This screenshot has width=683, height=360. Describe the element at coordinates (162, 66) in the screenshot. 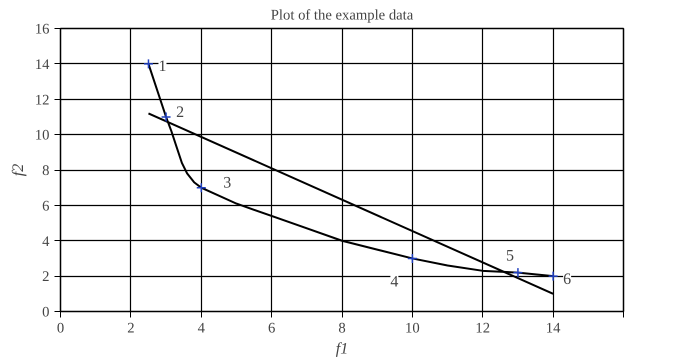

I see `annotation: 1` at that location.